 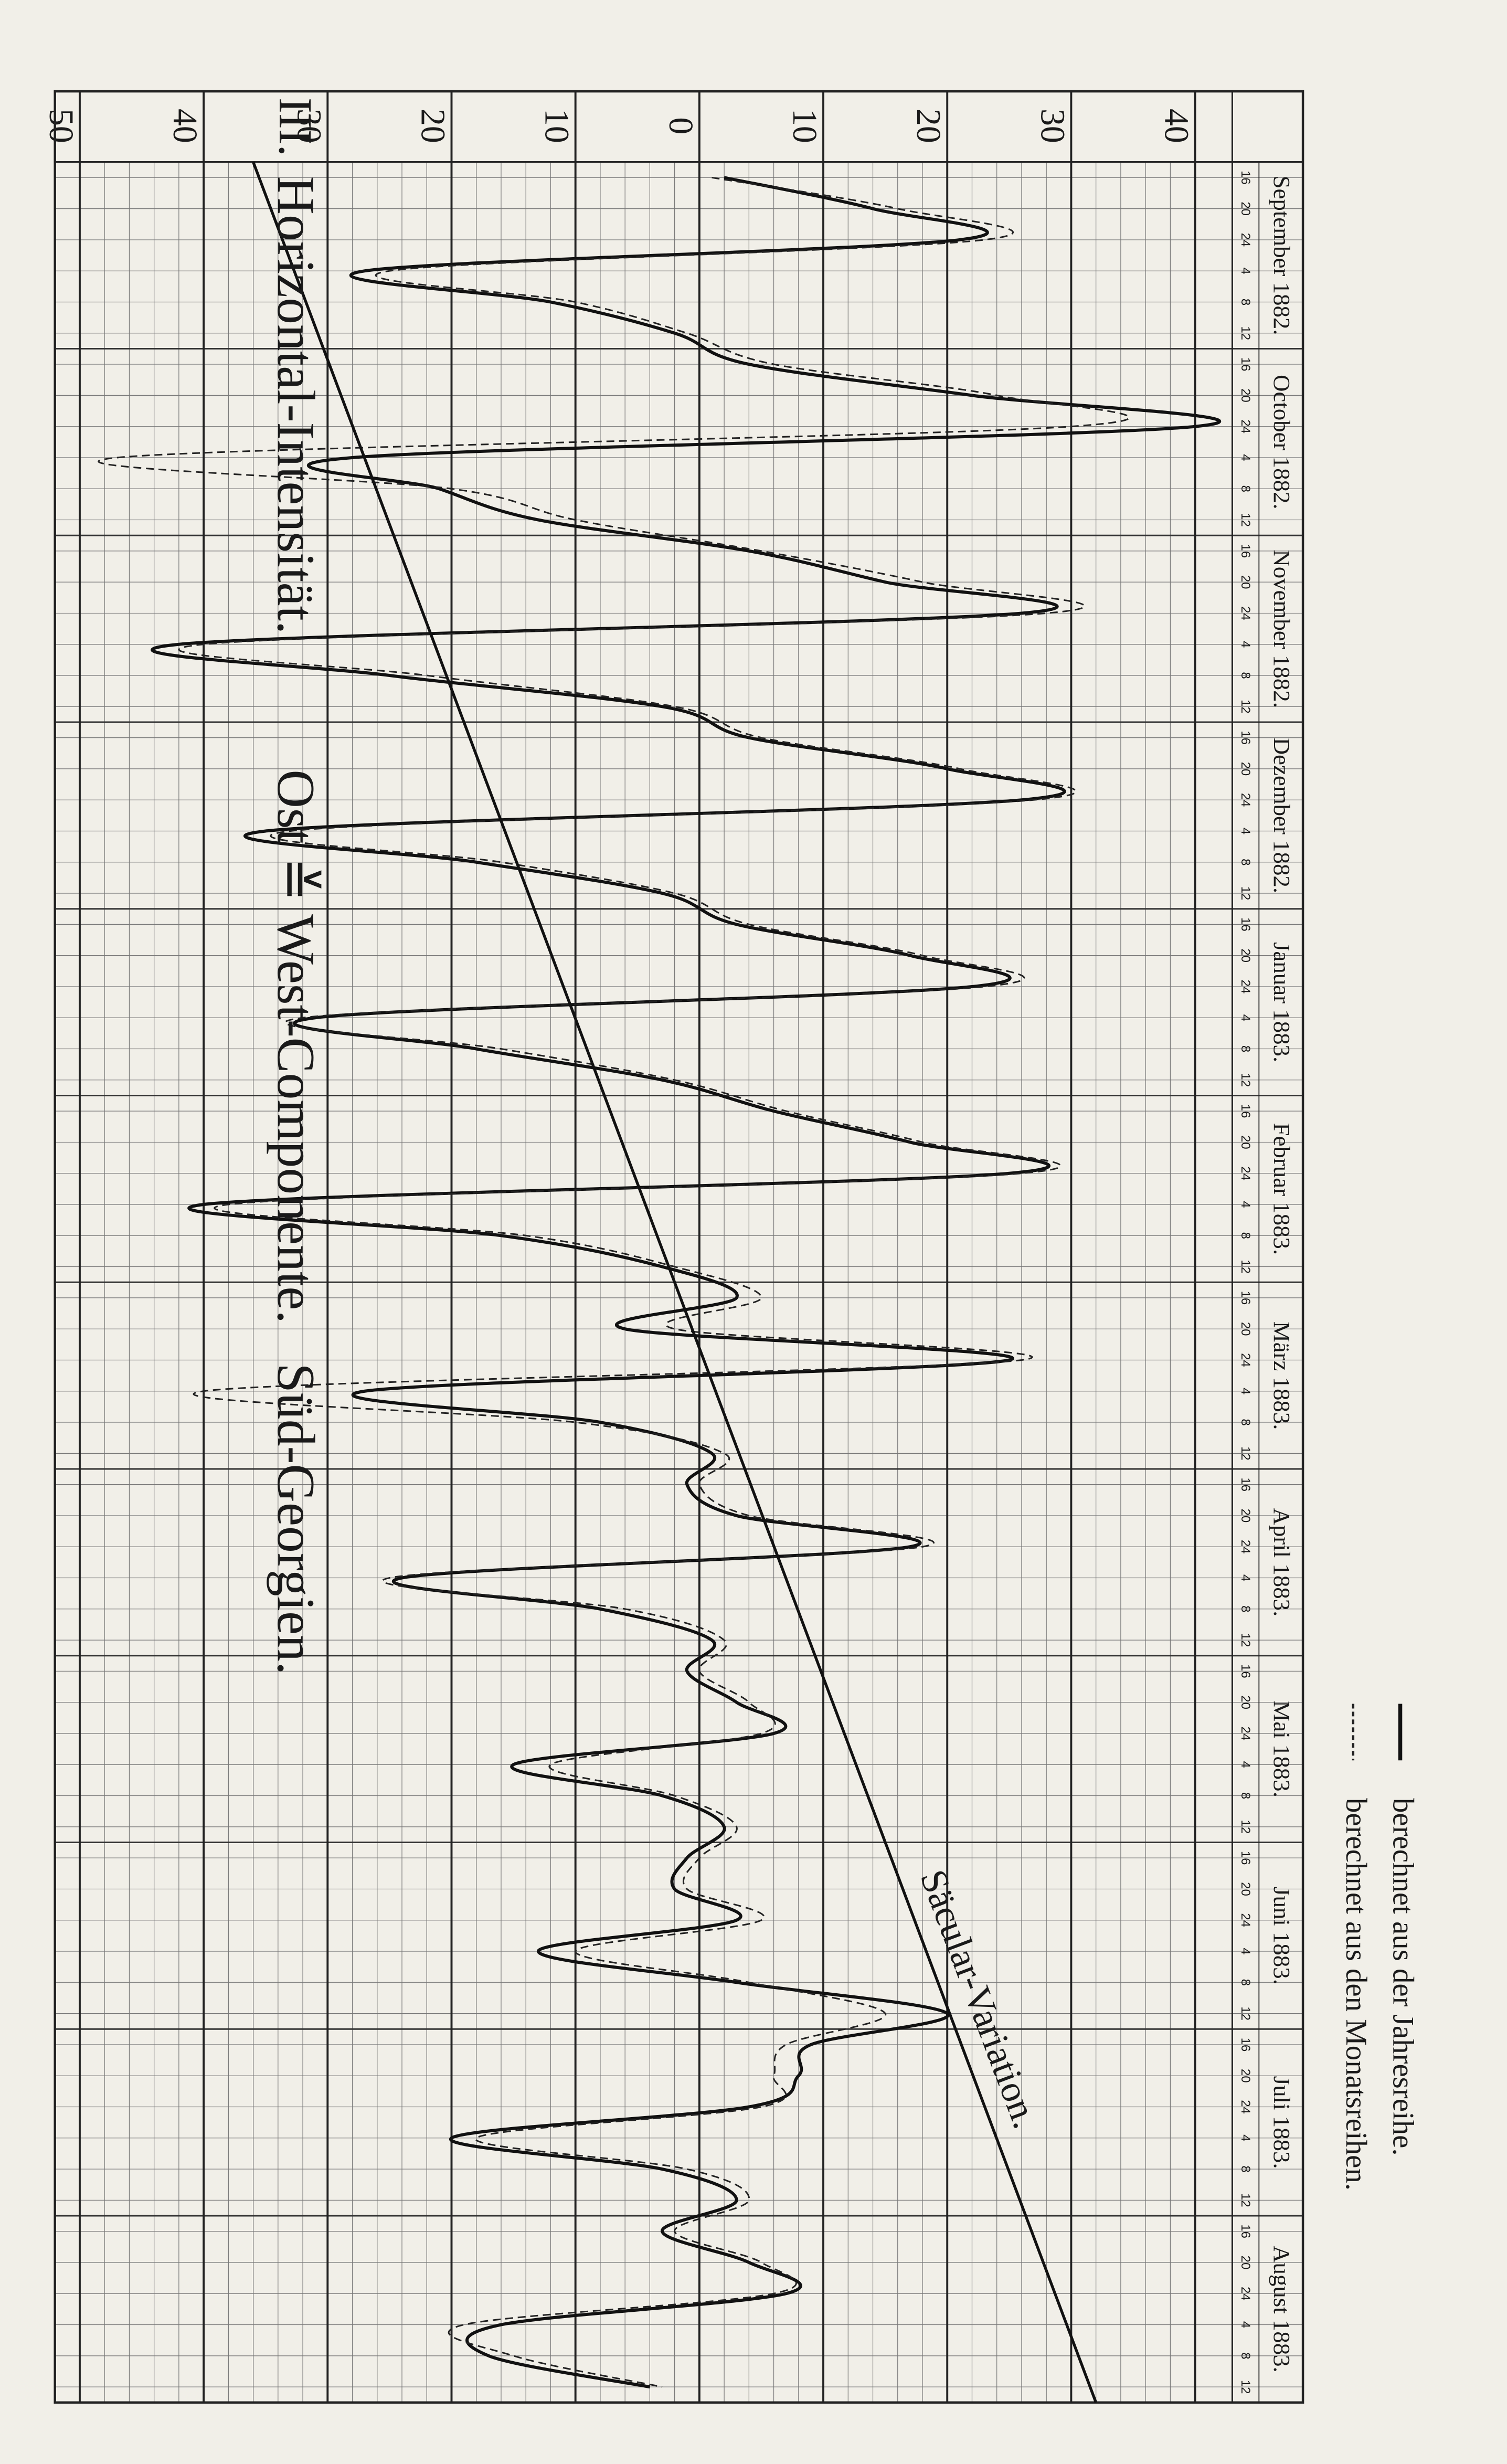 I want to click on month-label: October 1882., so click(x=1282, y=443).